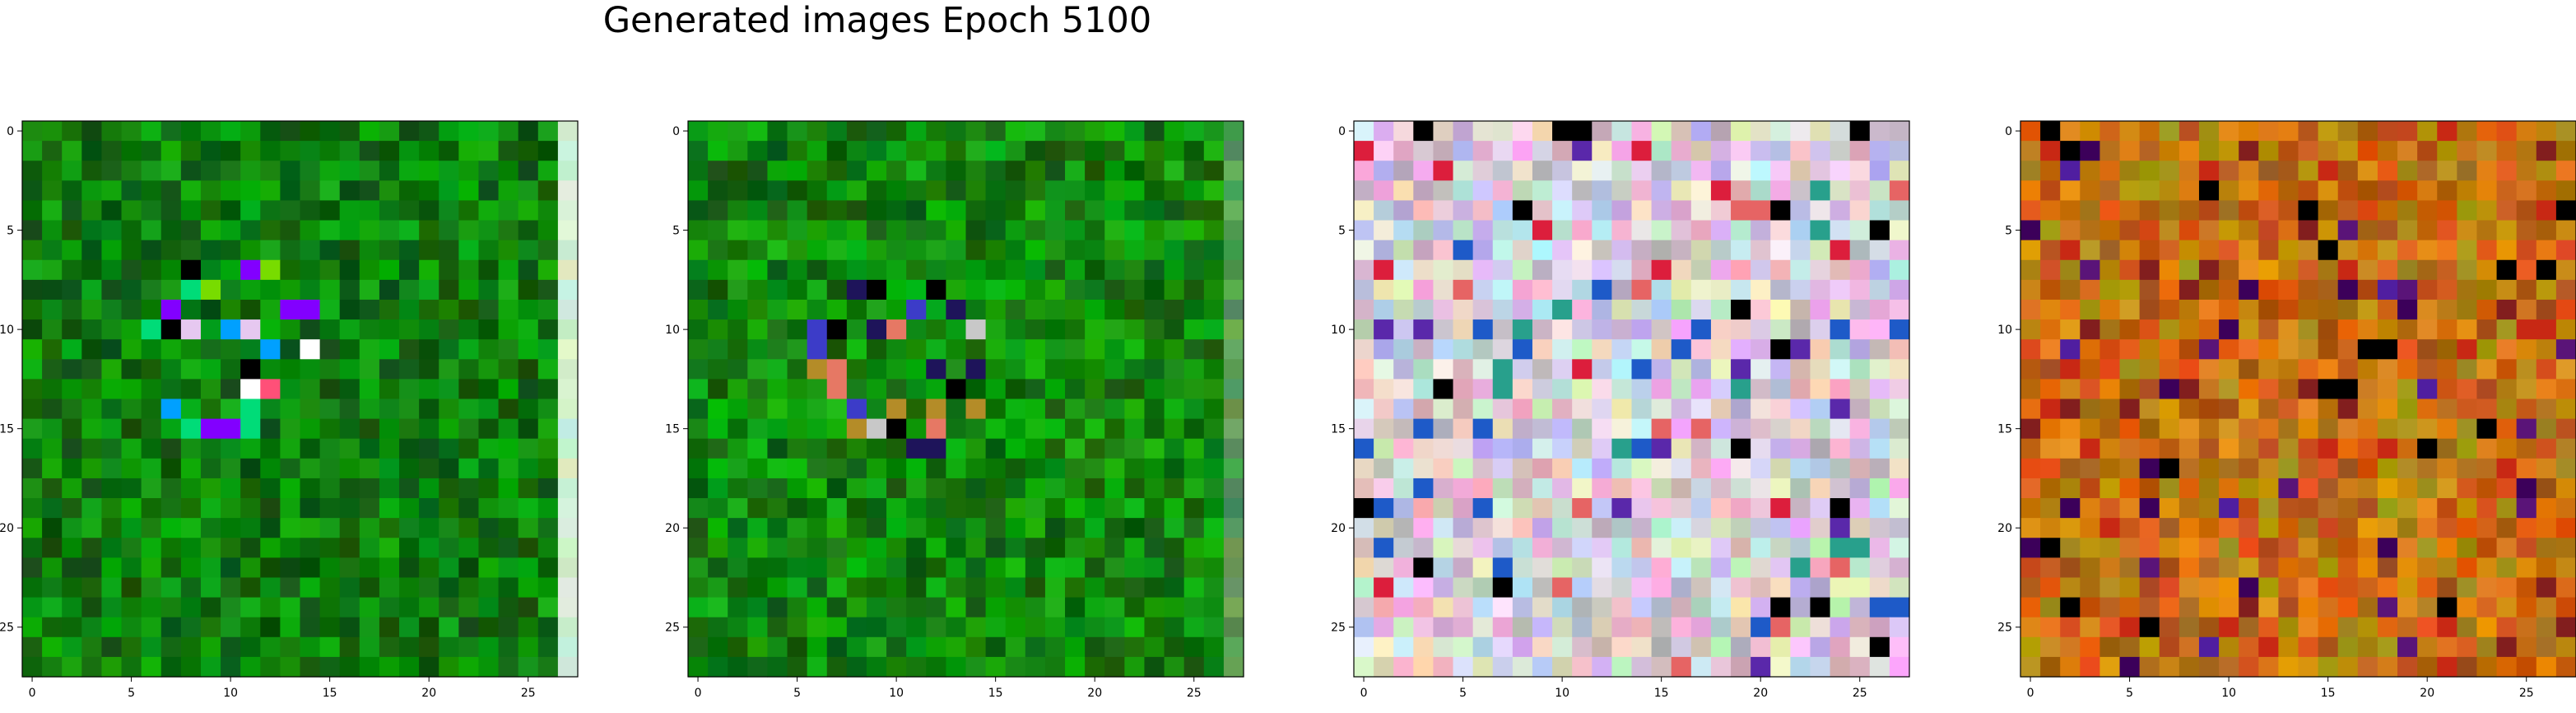  I want to click on y-tick-label: 15, so click(2004, 430).